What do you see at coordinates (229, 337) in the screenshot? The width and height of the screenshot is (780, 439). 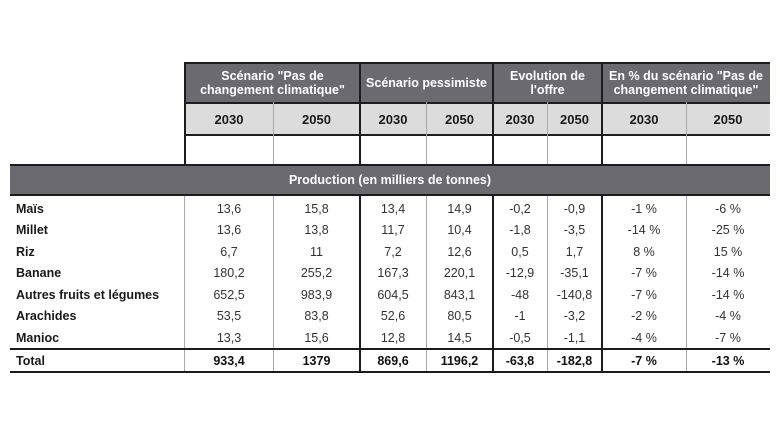 I see `table-cell: 13,3` at bounding box center [229, 337].